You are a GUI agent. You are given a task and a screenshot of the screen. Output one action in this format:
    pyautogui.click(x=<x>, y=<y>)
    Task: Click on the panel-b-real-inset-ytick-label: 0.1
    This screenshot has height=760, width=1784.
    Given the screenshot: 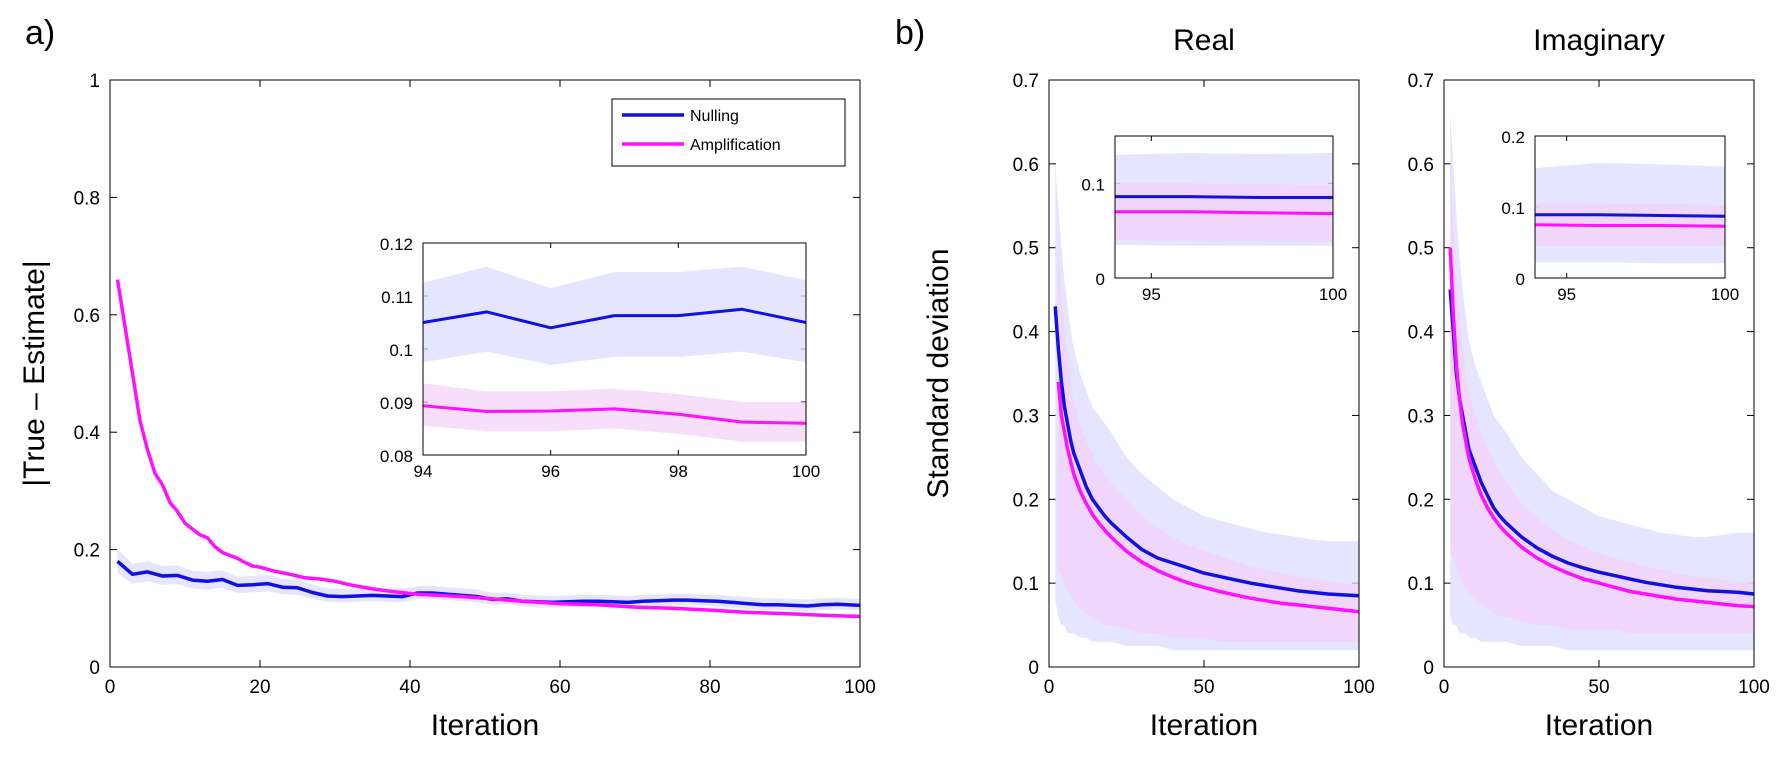 What is the action you would take?
    pyautogui.click(x=1093, y=184)
    